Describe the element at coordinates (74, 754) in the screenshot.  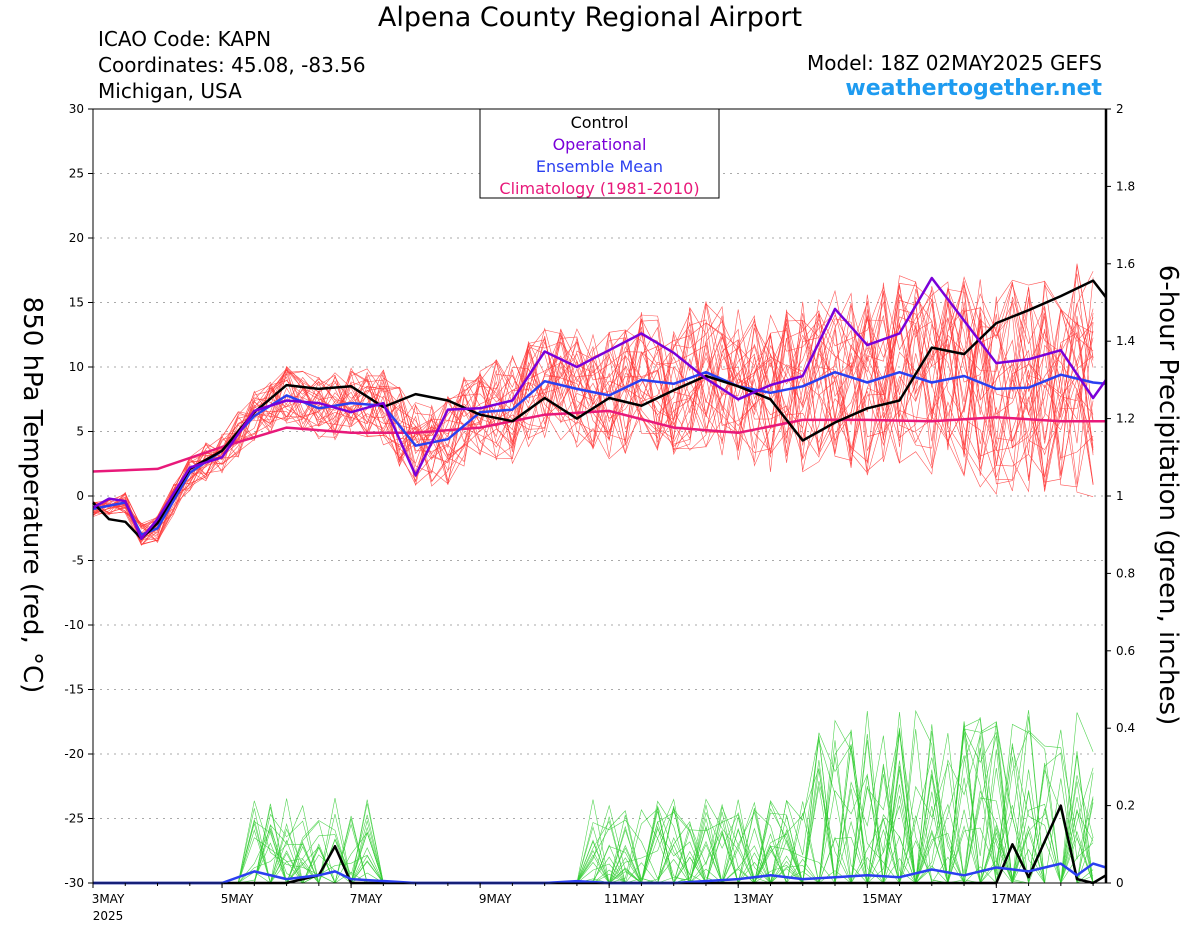
I see `y-tick-label: -20` at that location.